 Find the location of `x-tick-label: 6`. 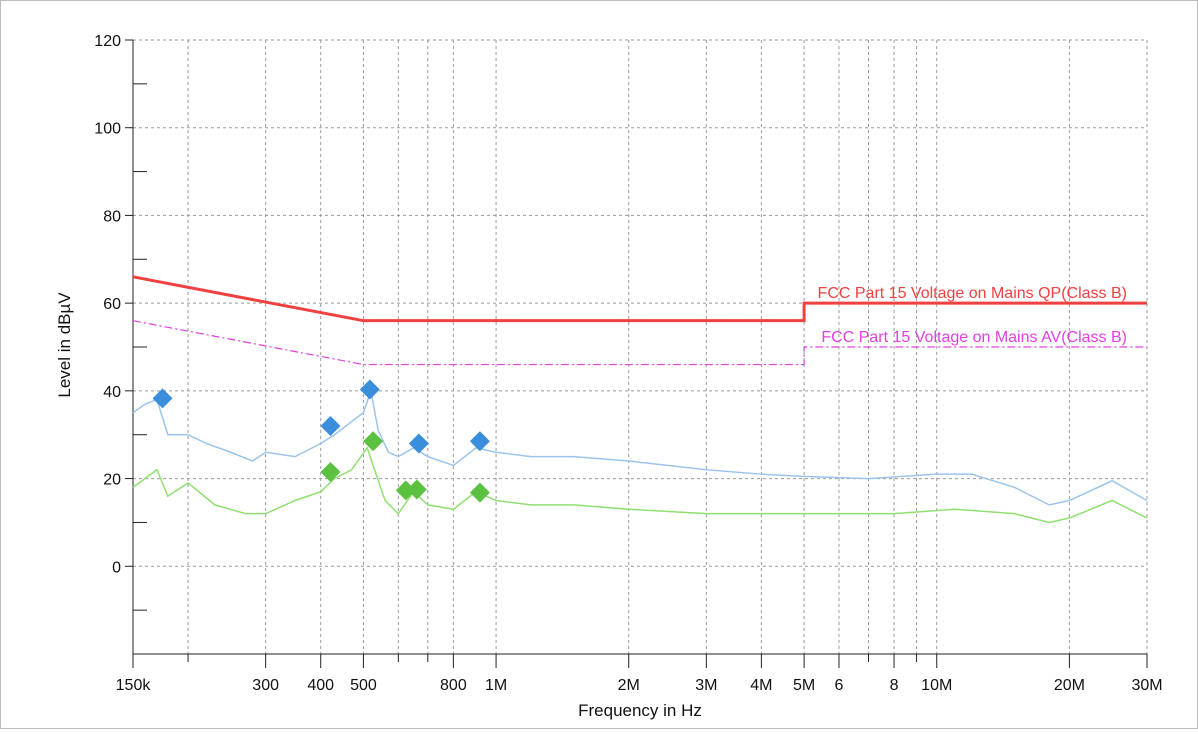

x-tick-label: 6 is located at coordinates (839, 685).